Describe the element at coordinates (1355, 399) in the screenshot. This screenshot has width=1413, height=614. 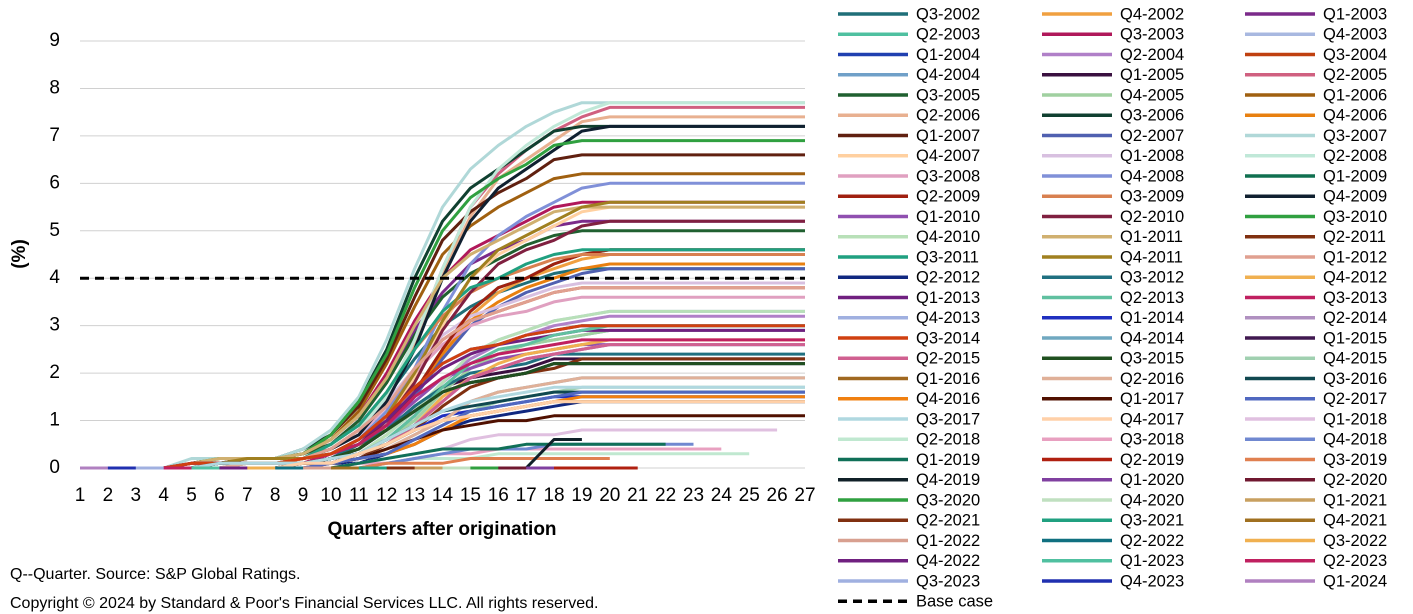
I see `legend-label: Q2-2017` at that location.